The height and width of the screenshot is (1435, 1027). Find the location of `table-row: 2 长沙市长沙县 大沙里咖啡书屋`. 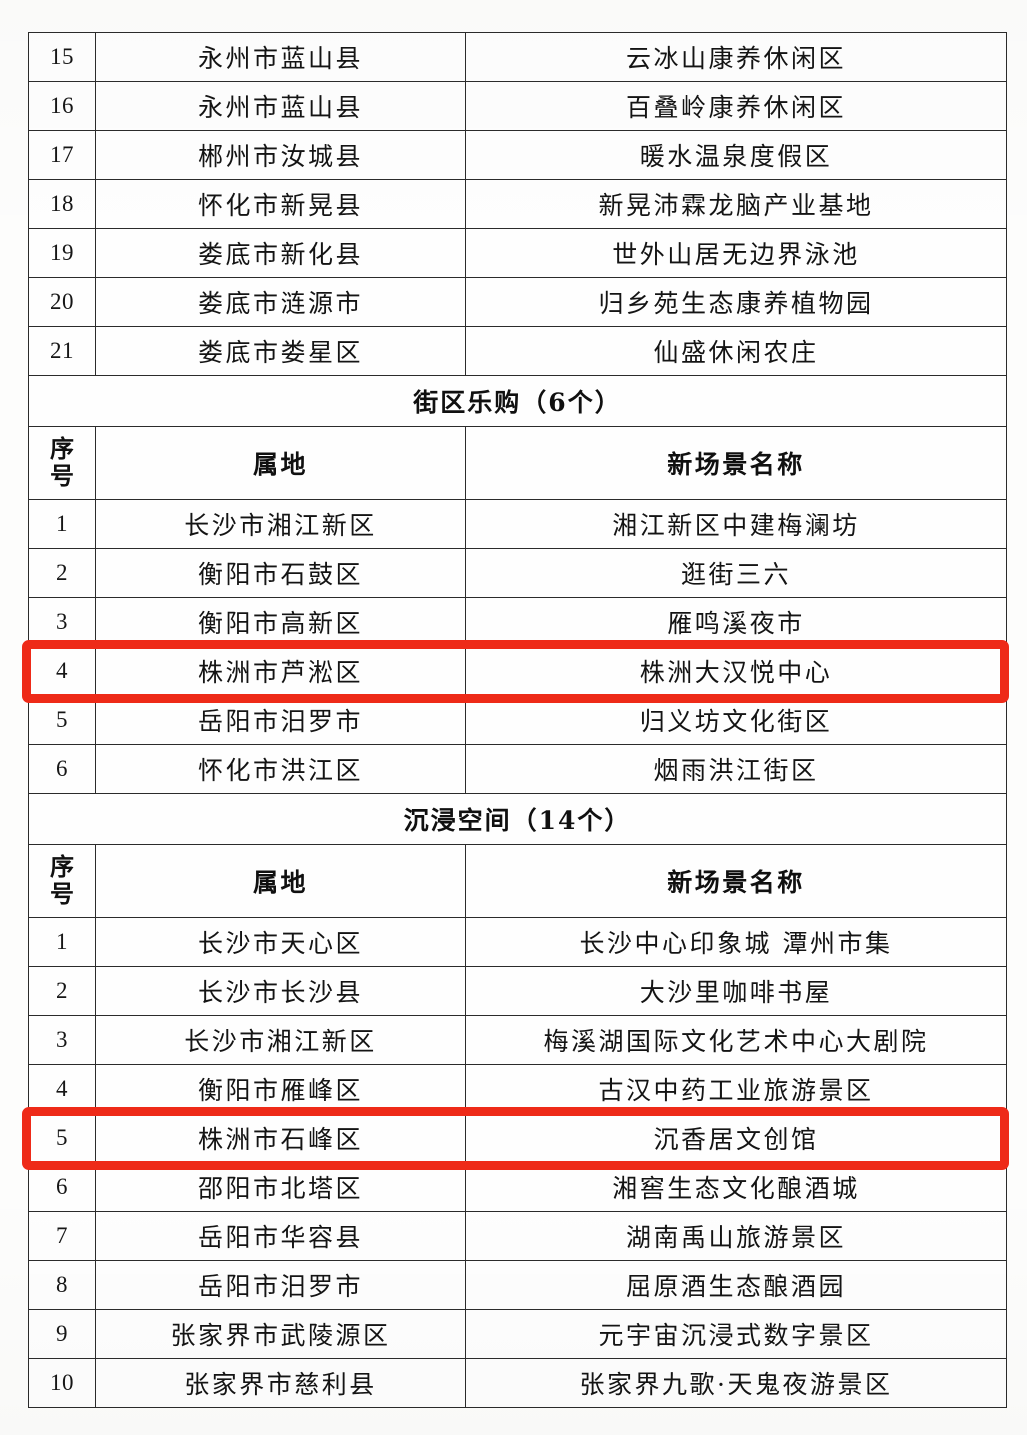

table-row: 2 长沙市长沙县 大沙里咖啡书屋 is located at coordinates (517, 991).